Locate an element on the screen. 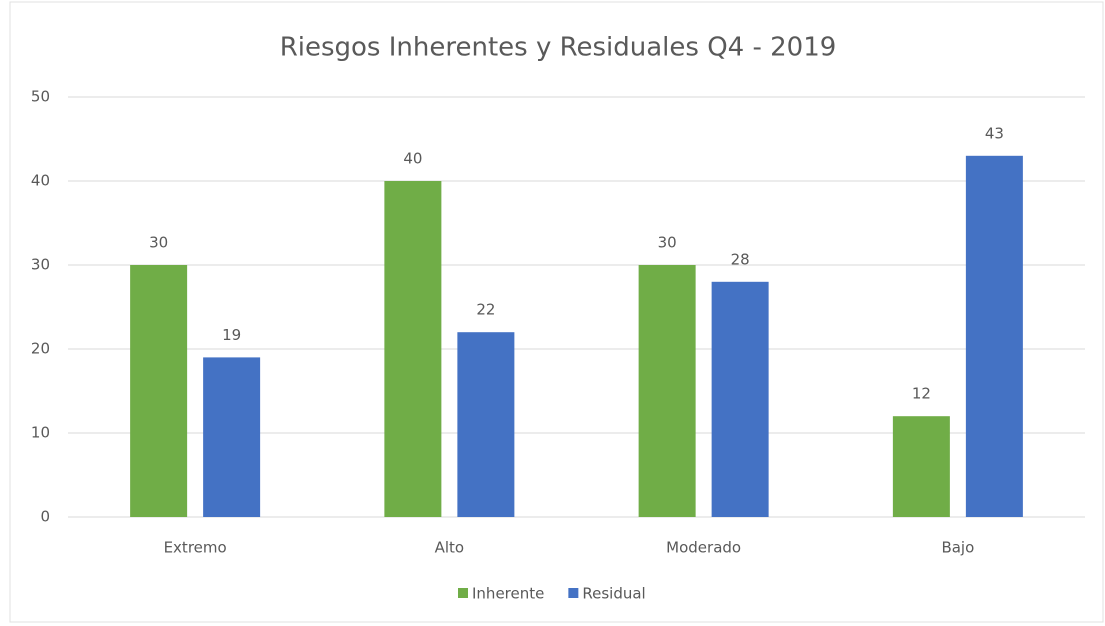 The image size is (1105, 626). data-label: 12 is located at coordinates (921, 394).